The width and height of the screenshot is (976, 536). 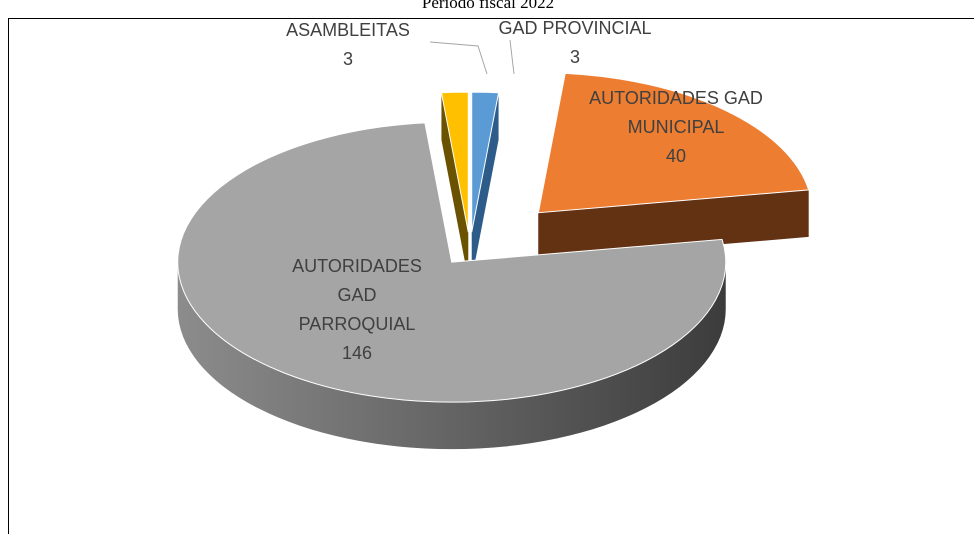 I want to click on category-label: AUTORIDADES GAD MUNICIPAL, so click(x=676, y=112).